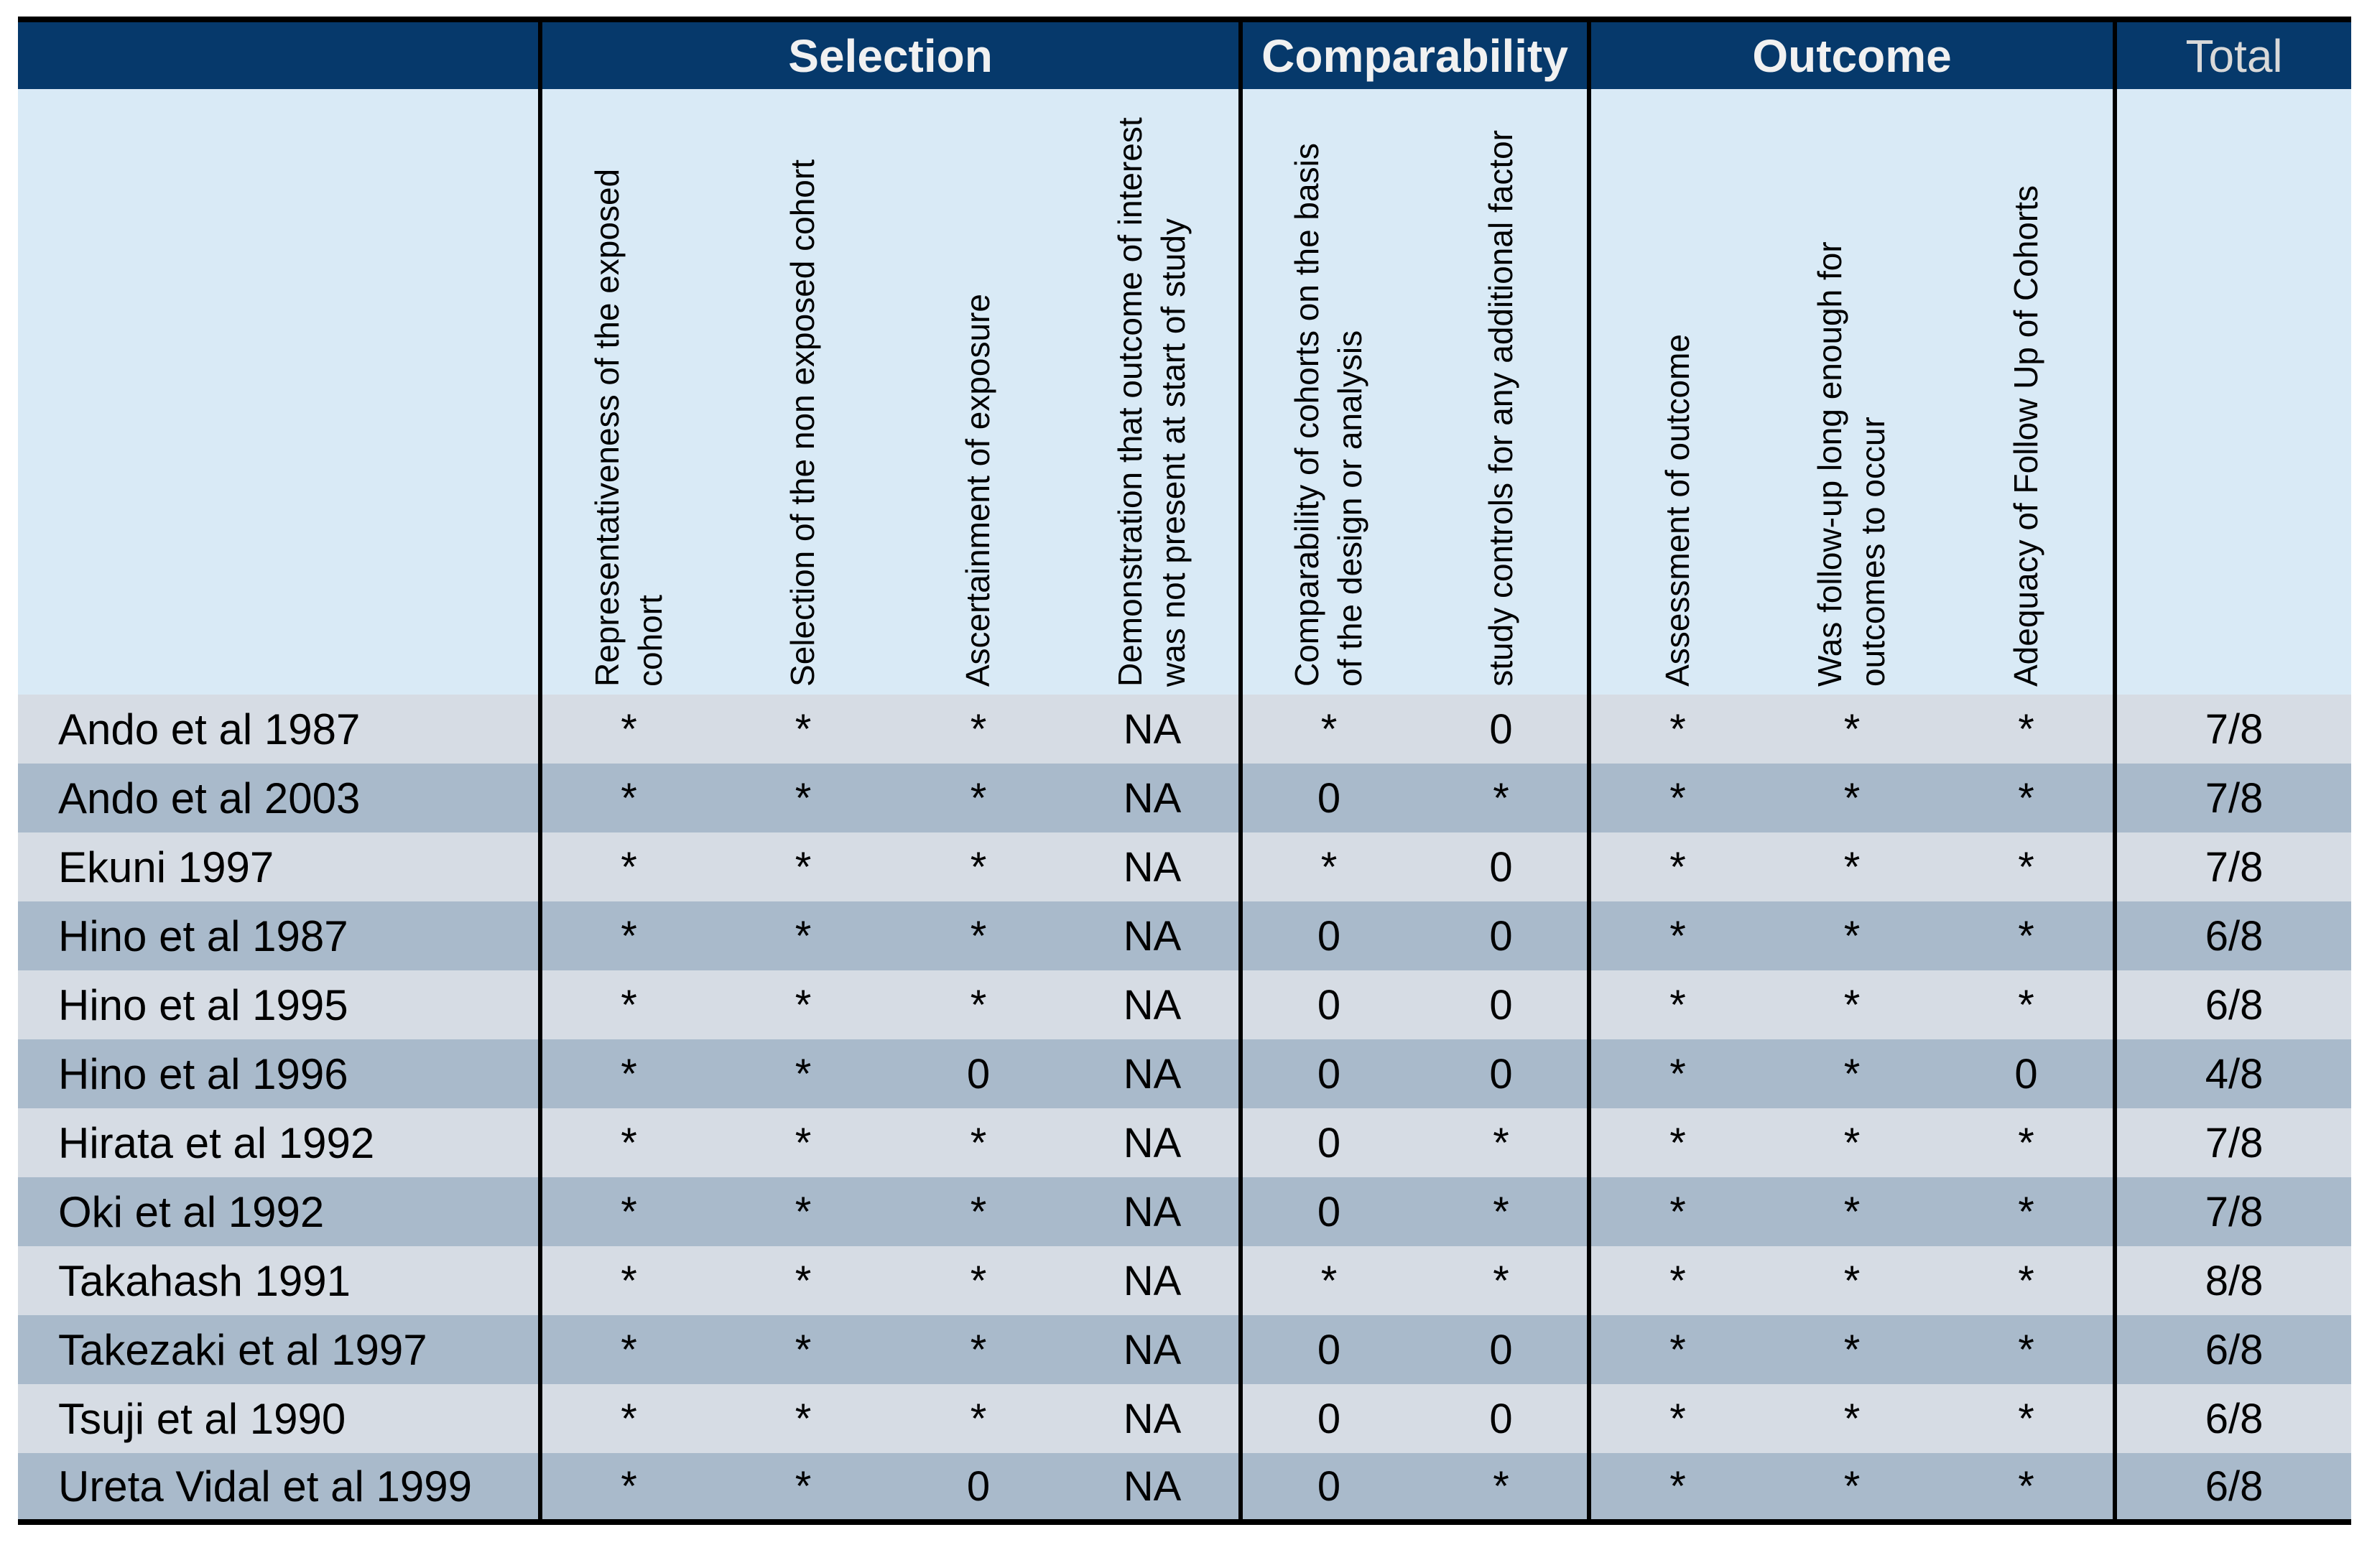  Describe the element at coordinates (280, 1142) in the screenshot. I see `study-name-cell: Hirata et al 1992` at that location.